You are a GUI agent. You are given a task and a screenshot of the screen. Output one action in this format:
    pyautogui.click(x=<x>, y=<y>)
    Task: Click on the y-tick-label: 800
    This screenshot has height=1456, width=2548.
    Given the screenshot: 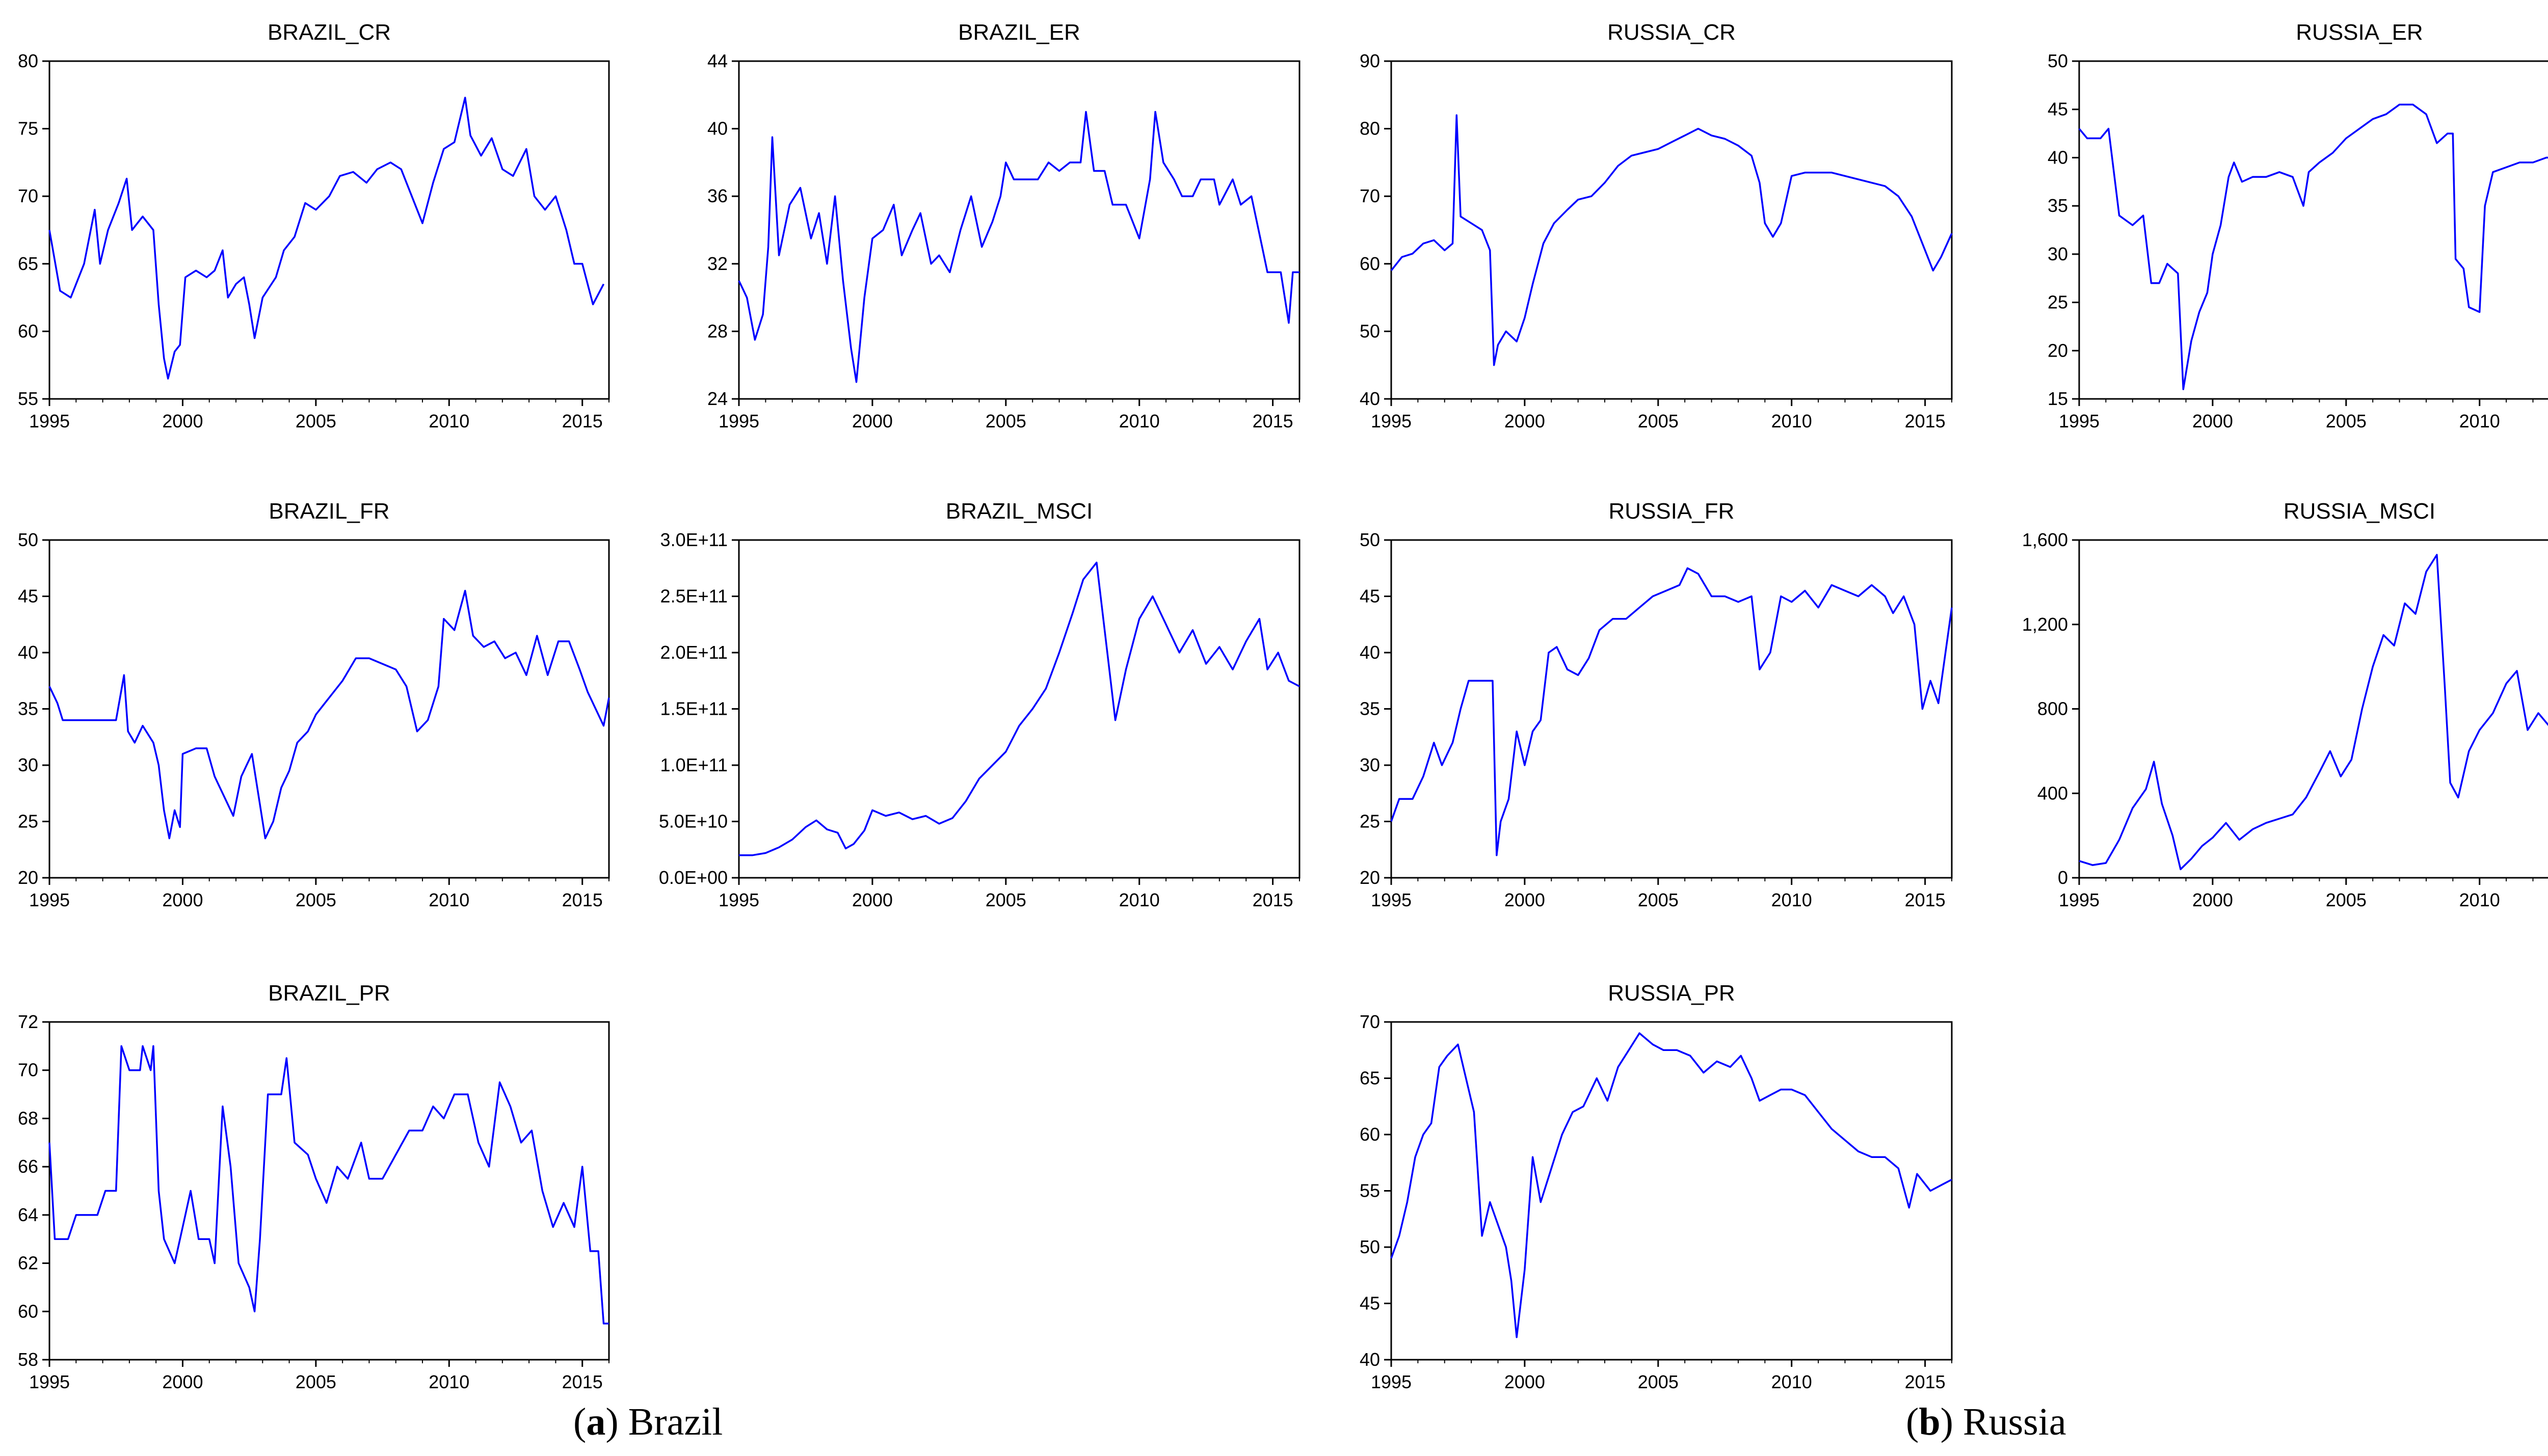 What is the action you would take?
    pyautogui.click(x=2052, y=708)
    